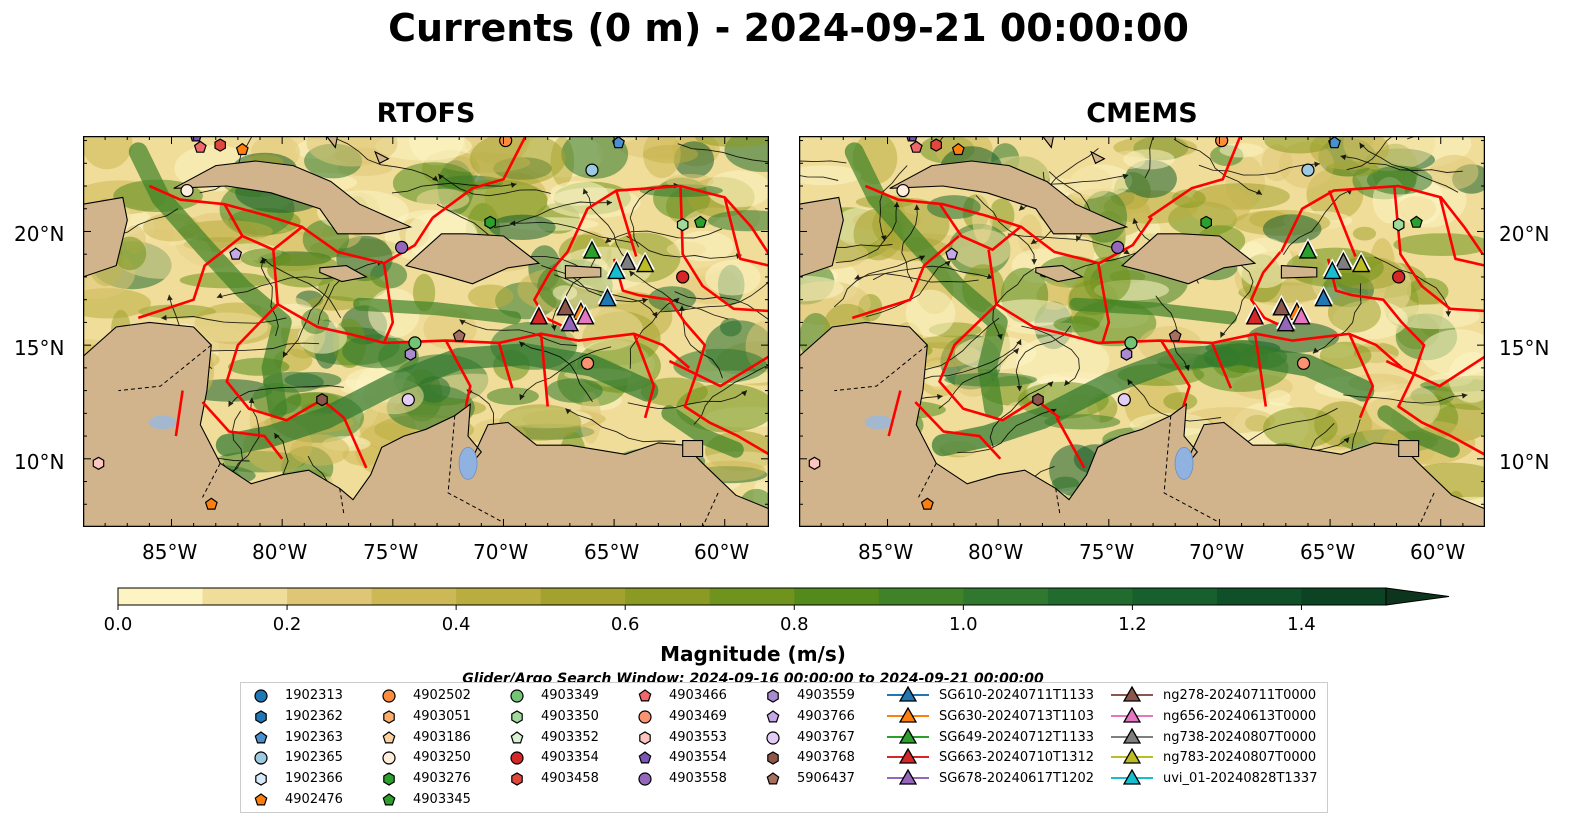 The image size is (1577, 829). Describe the element at coordinates (698, 716) in the screenshot. I see `legend-label: 4903469` at that location.